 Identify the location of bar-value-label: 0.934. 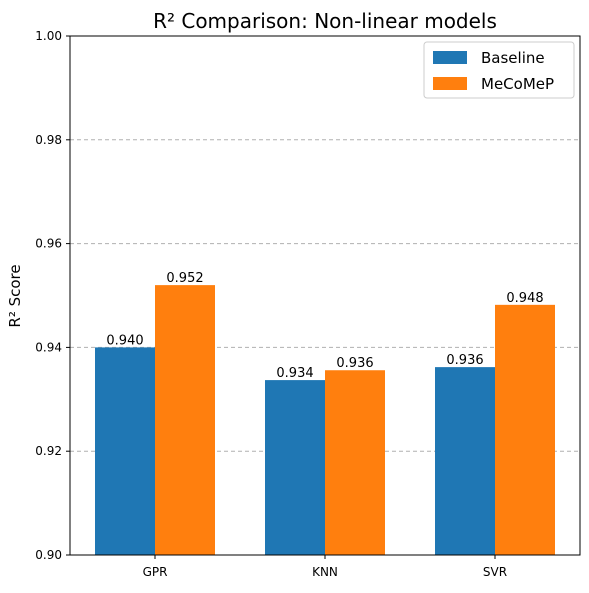
(294, 373).